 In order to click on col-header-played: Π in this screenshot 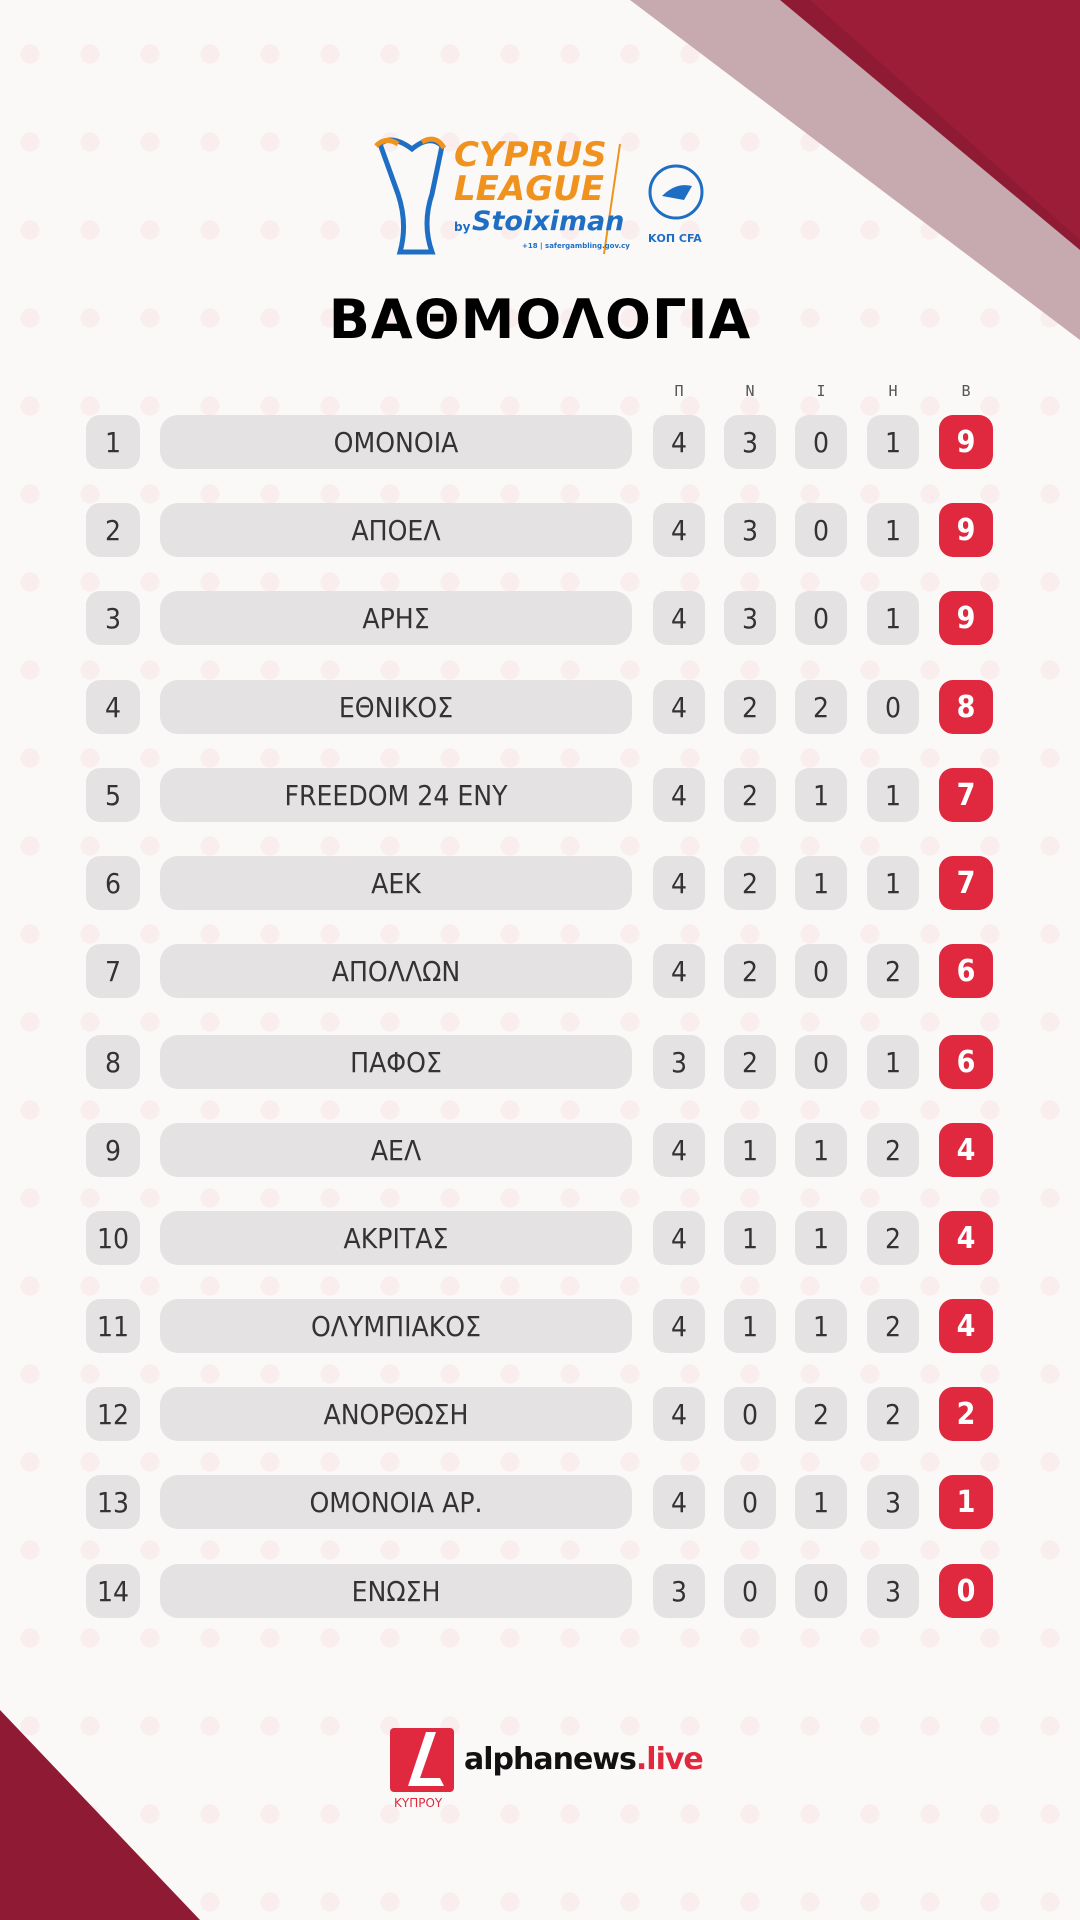, I will do `click(679, 391)`.